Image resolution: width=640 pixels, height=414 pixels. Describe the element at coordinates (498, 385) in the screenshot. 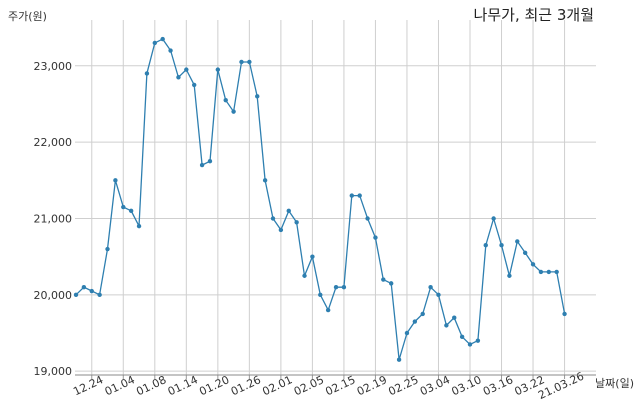

I see `x-tick-label: 03.16` at that location.